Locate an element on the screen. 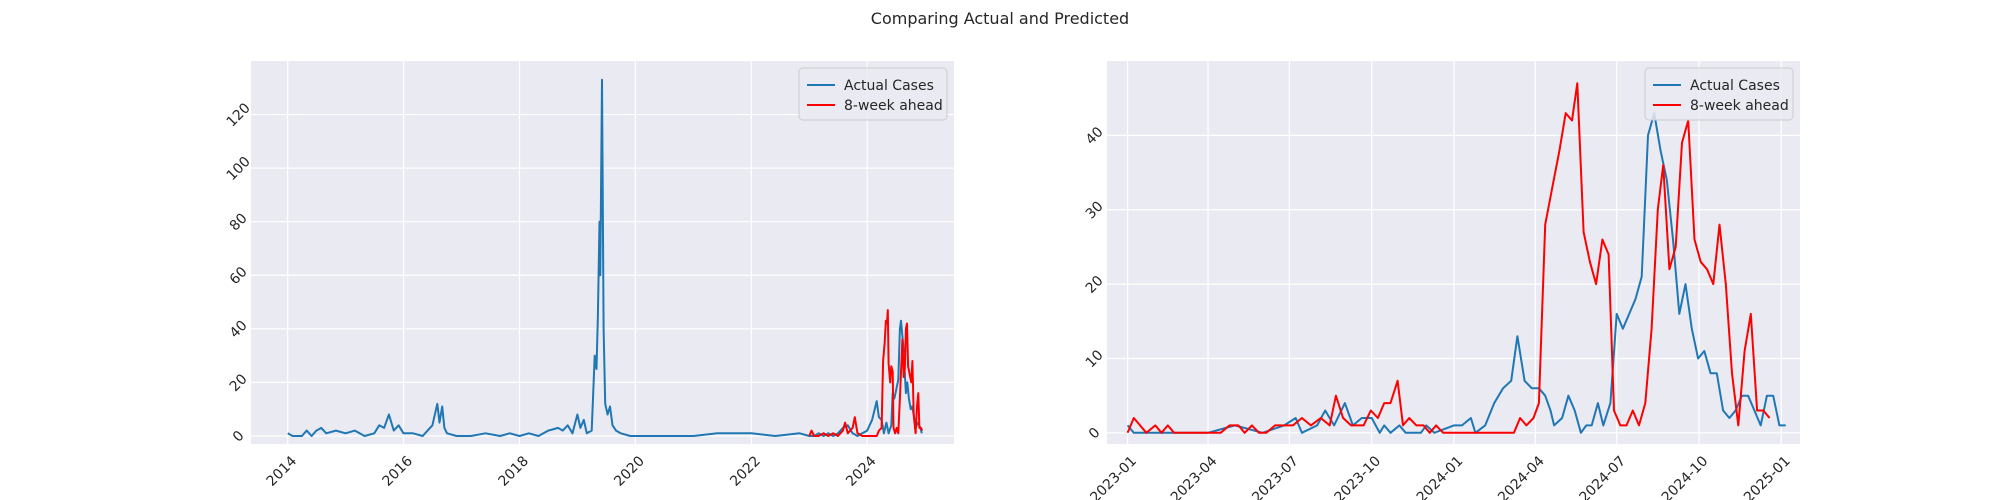 Image resolution: width=2000 pixels, height=500 pixels. figure-title: Comparing Actual and Predicted is located at coordinates (1000, 18).